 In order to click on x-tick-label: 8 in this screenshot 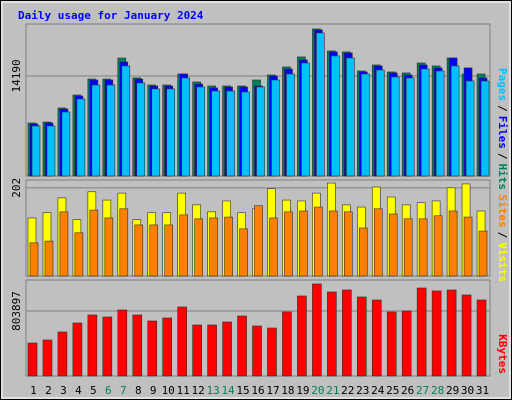, I will do `click(138, 390)`.